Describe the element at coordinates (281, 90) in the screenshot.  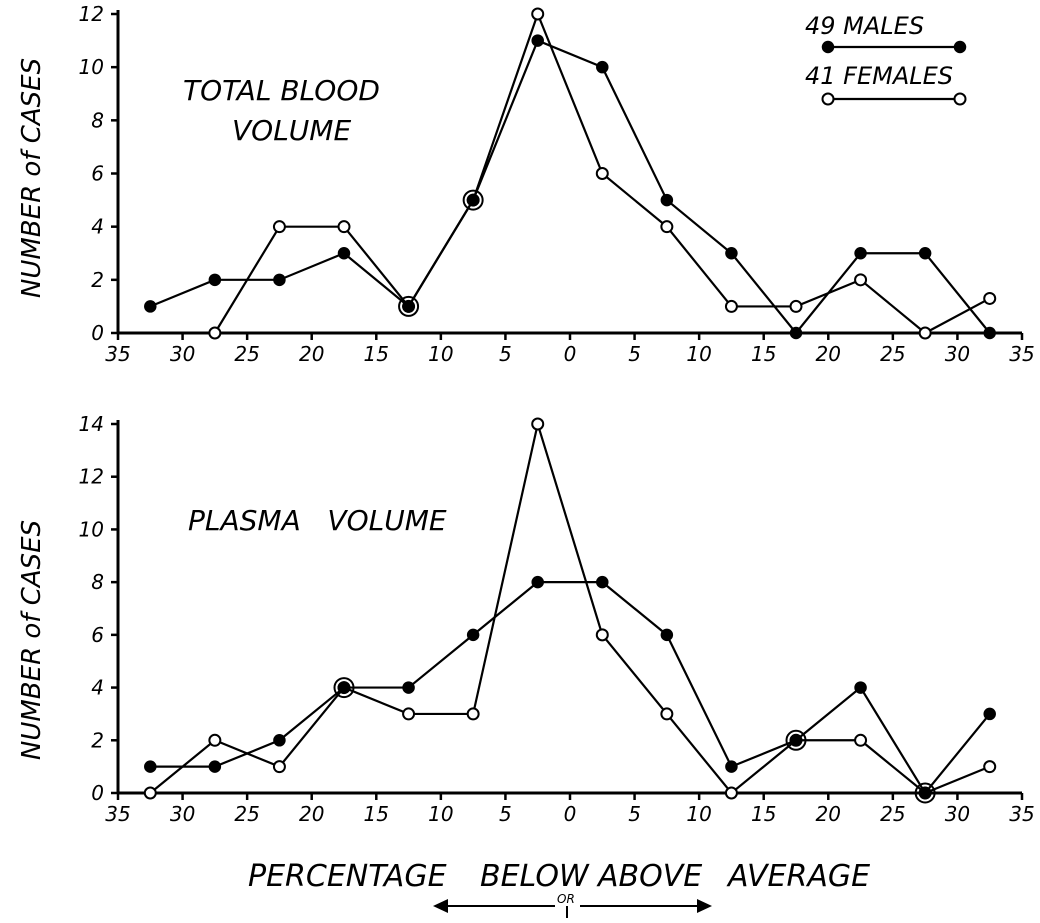
I see `top-panel-title-line1: TOTAL BLOOD` at that location.